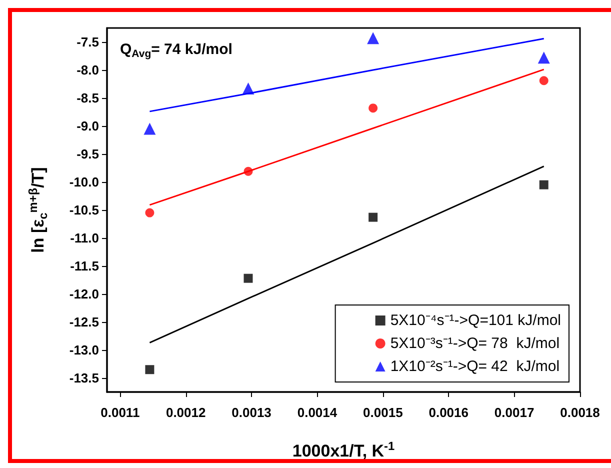 This screenshot has width=611, height=468. What do you see at coordinates (87, 70) in the screenshot?
I see `y-tick-label: -8.0` at bounding box center [87, 70].